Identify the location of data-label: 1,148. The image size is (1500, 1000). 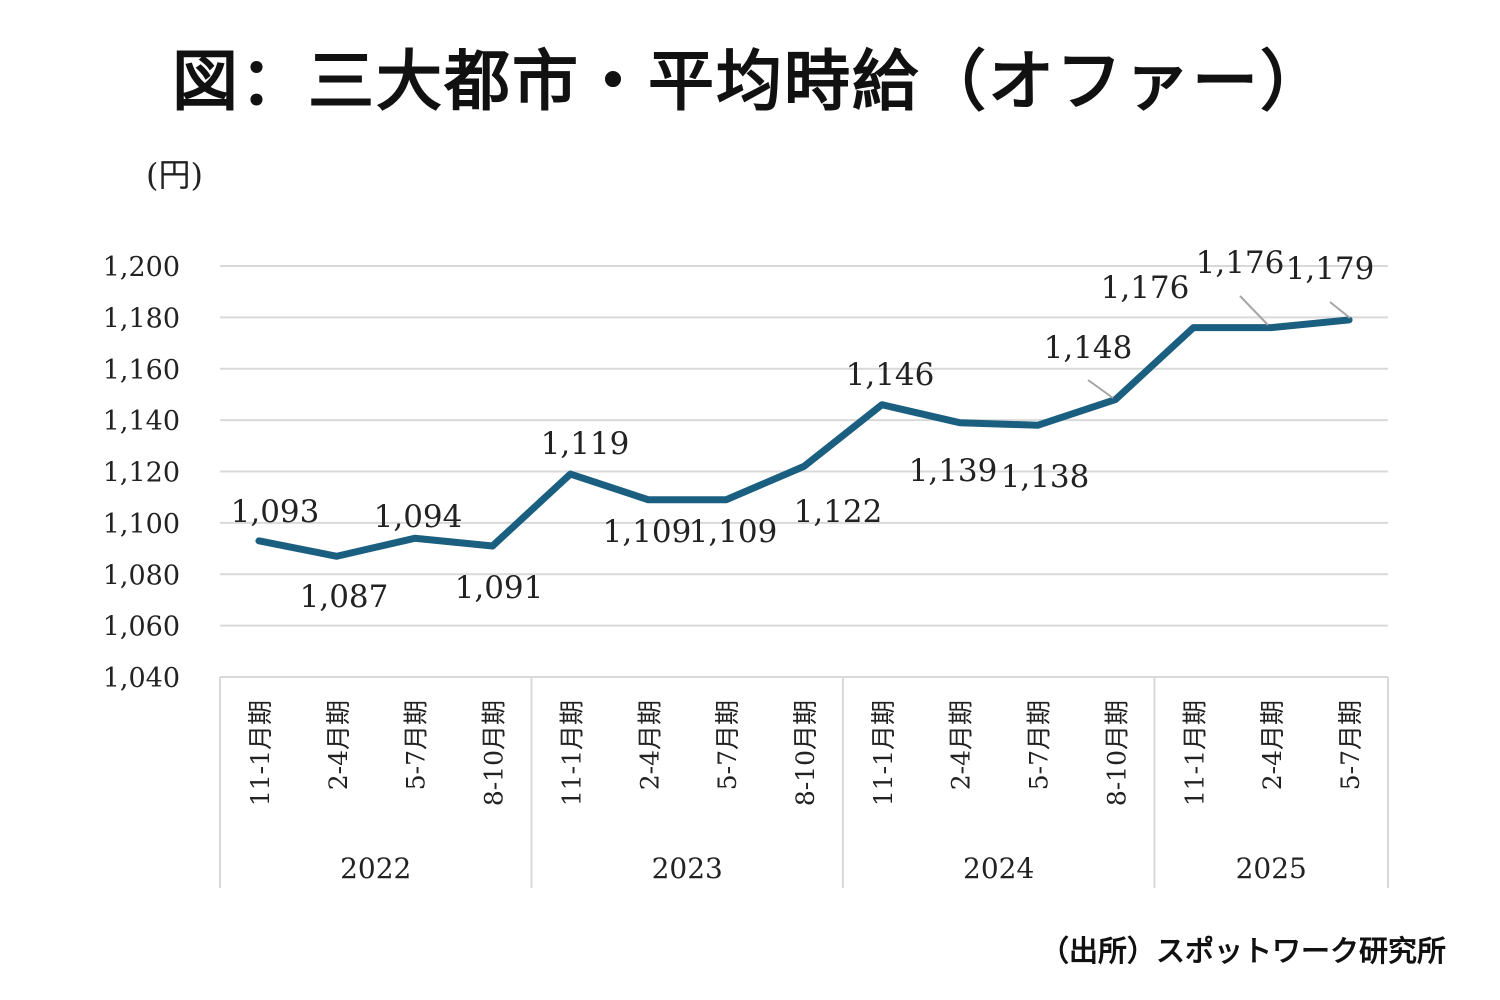
(1088, 348).